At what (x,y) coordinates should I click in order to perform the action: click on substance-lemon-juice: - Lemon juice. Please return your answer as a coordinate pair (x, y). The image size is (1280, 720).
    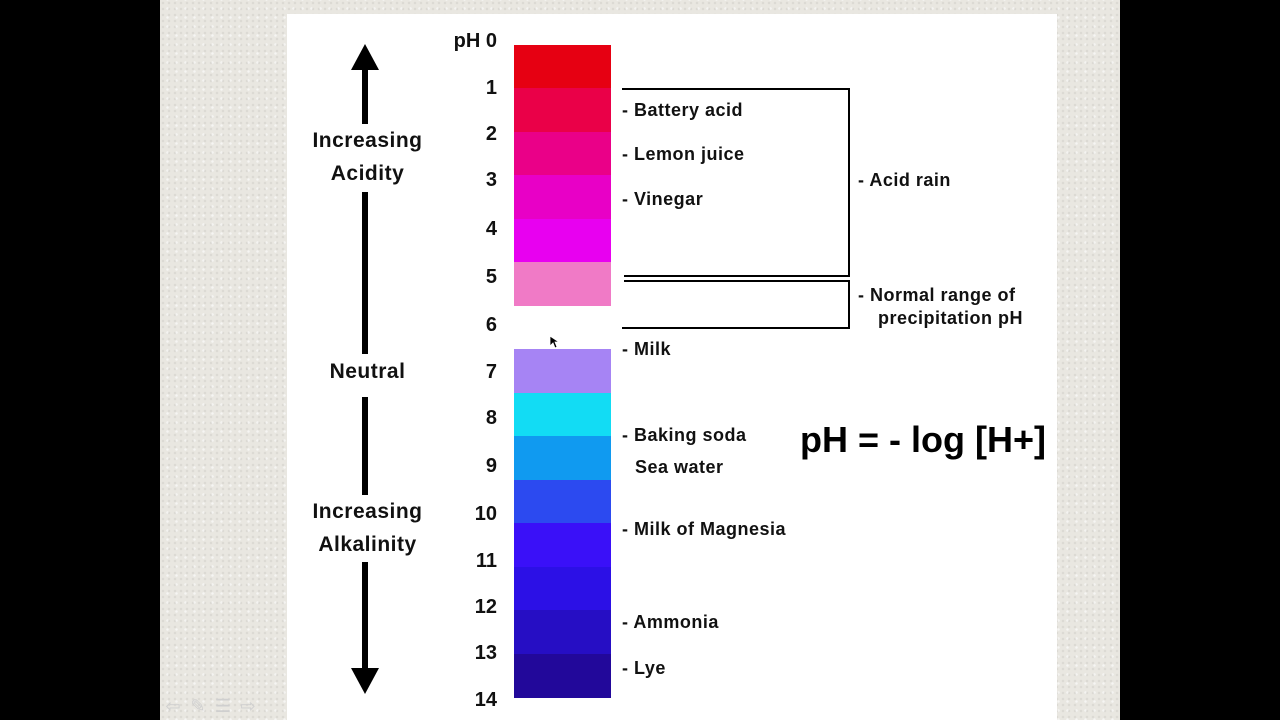
    Looking at the image, I should click on (683, 154).